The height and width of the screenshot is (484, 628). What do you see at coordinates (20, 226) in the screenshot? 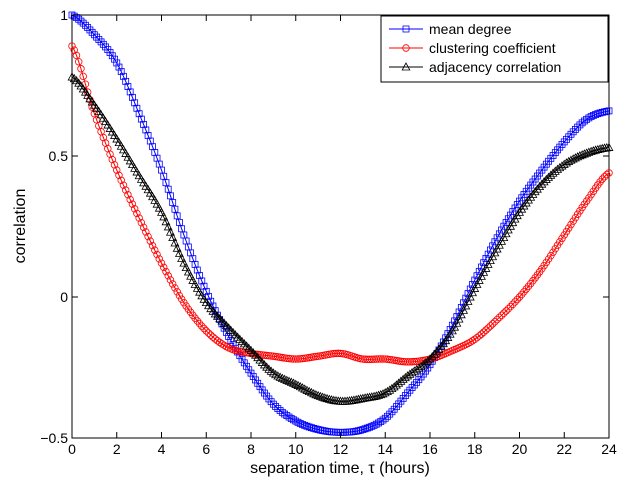
I see `y-axis-label: correlation` at bounding box center [20, 226].